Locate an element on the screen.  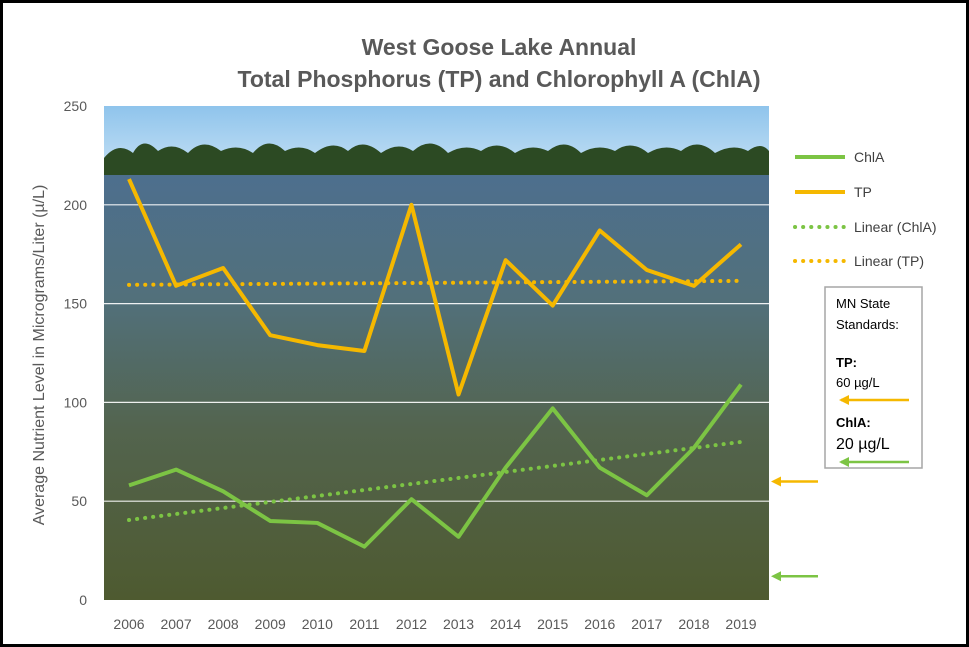
trendline-linear-tp is located at coordinates (435, 282).